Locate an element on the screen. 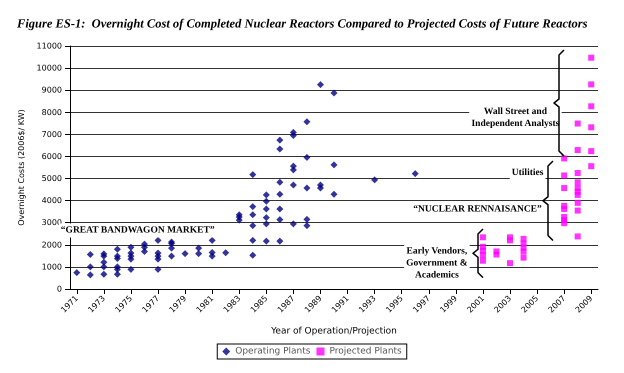 The height and width of the screenshot is (373, 624). legend-label: Operating Plants is located at coordinates (273, 351).